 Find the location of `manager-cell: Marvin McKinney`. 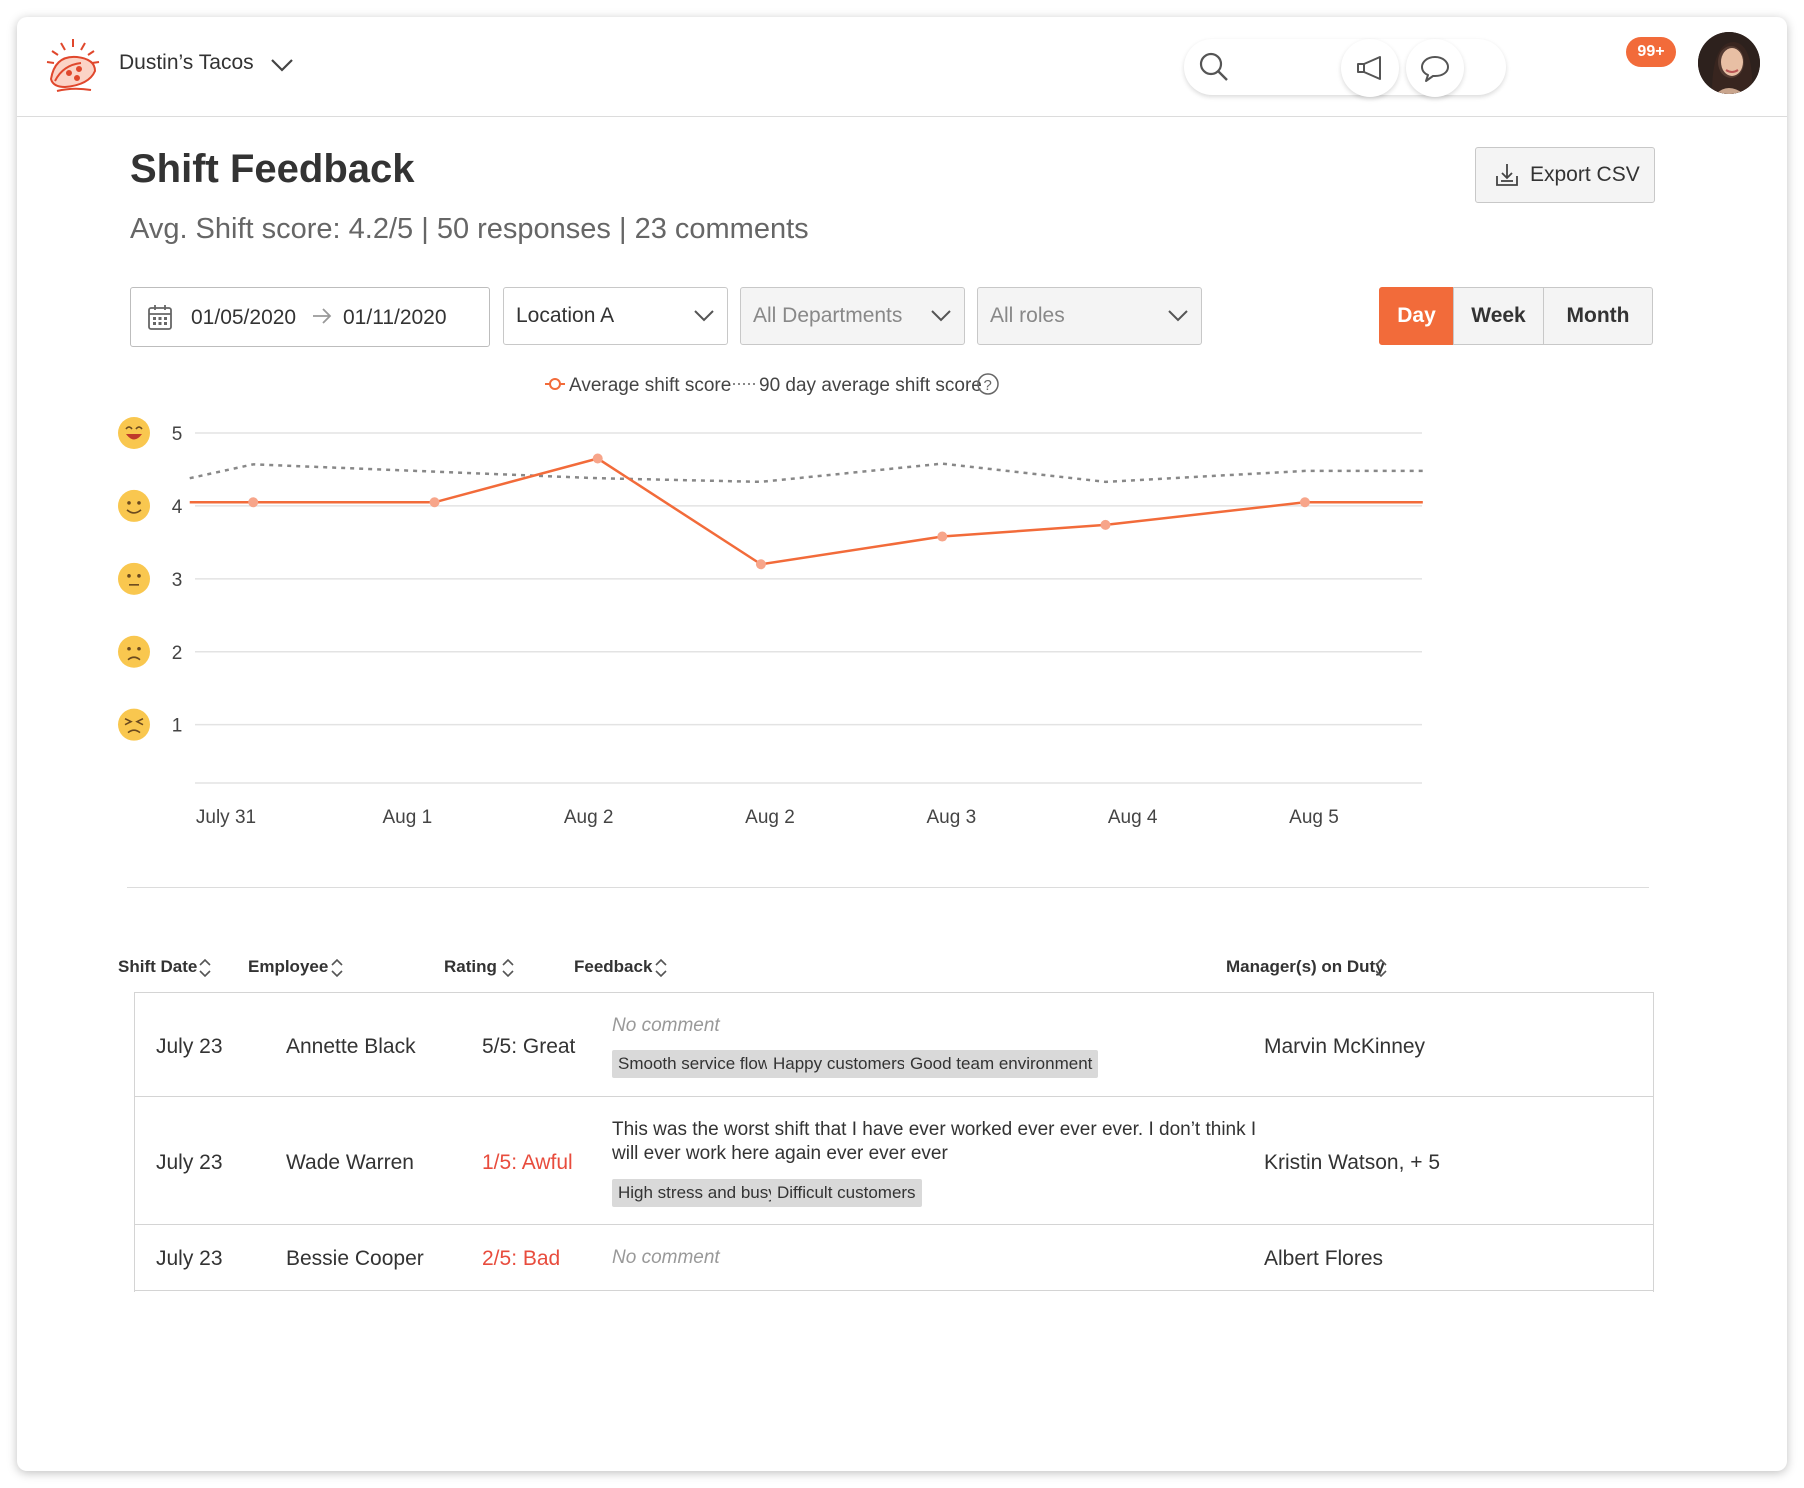

manager-cell: Marvin McKinney is located at coordinates (1345, 1046).